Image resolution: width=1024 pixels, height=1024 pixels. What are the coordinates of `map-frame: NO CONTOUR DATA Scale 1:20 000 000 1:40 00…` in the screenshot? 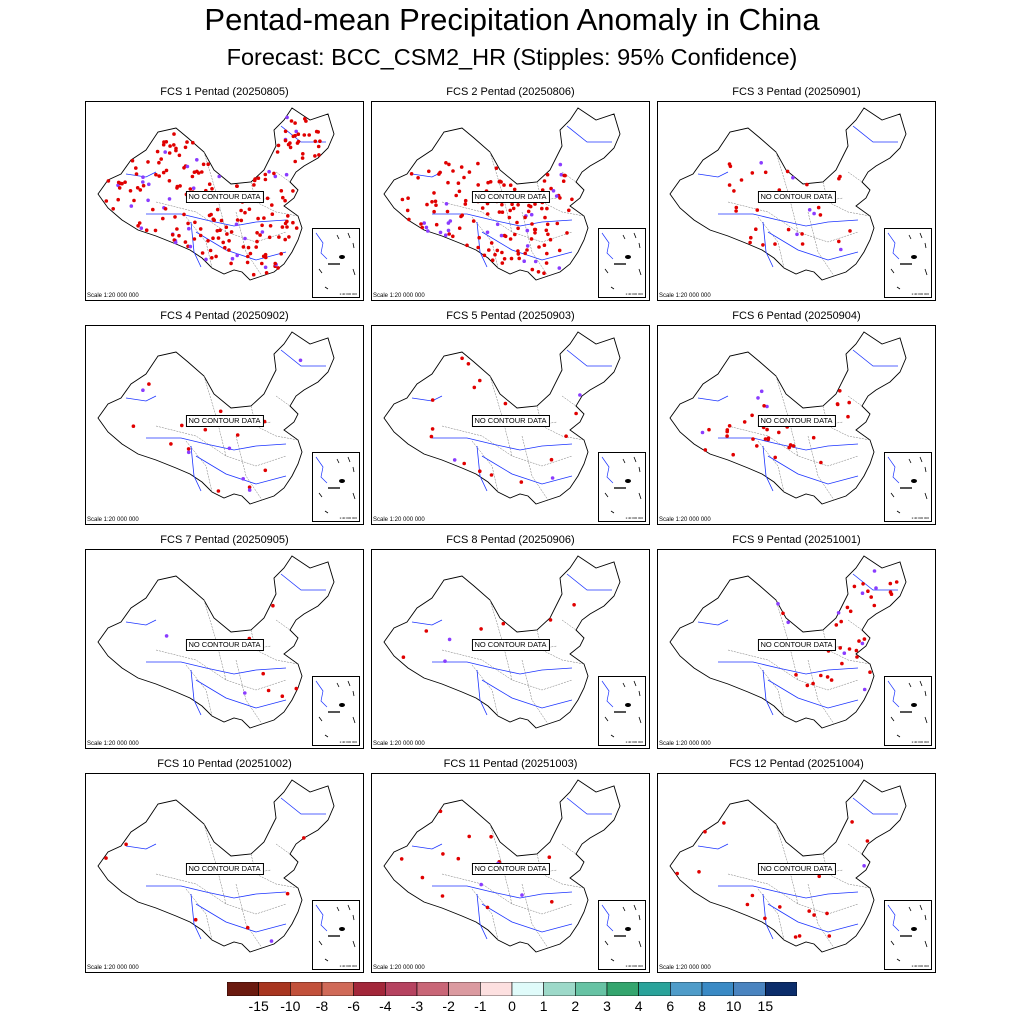 It's located at (796, 649).